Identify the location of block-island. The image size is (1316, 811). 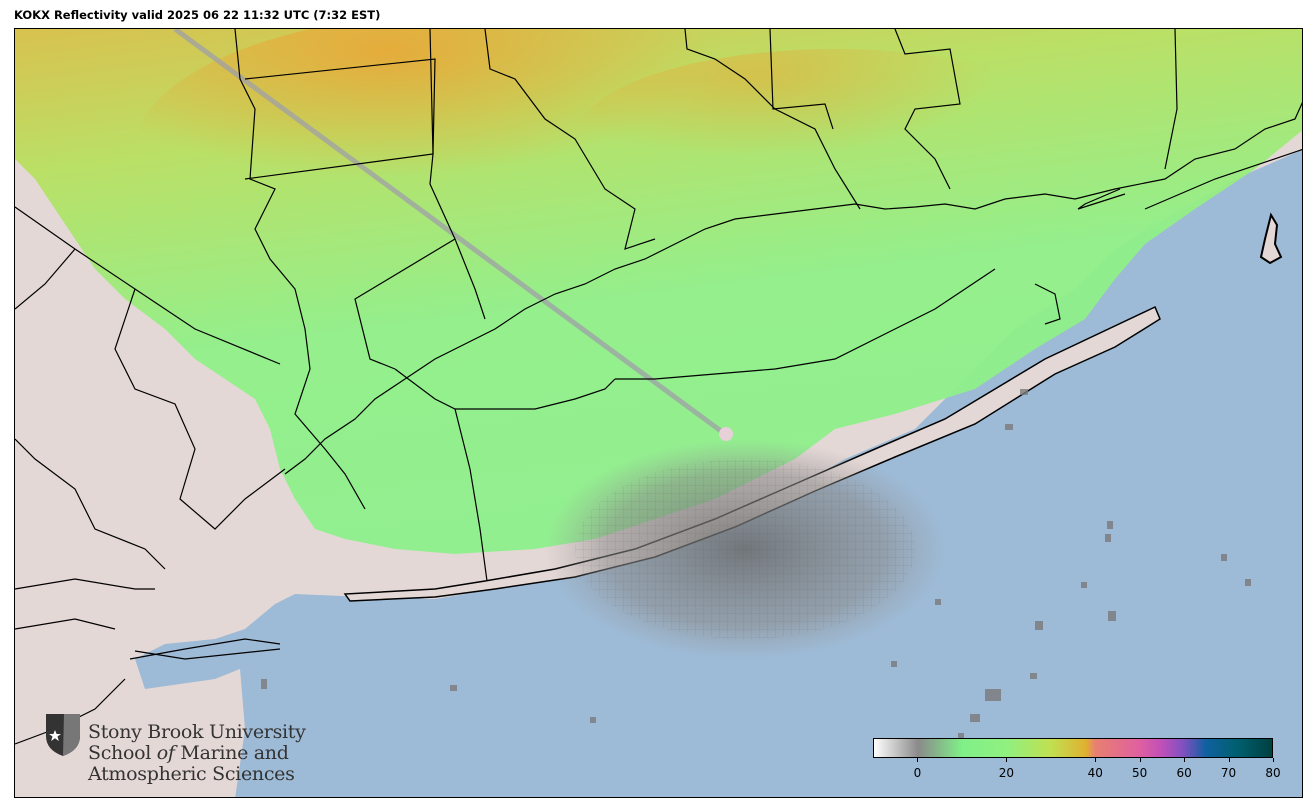
(1271, 238).